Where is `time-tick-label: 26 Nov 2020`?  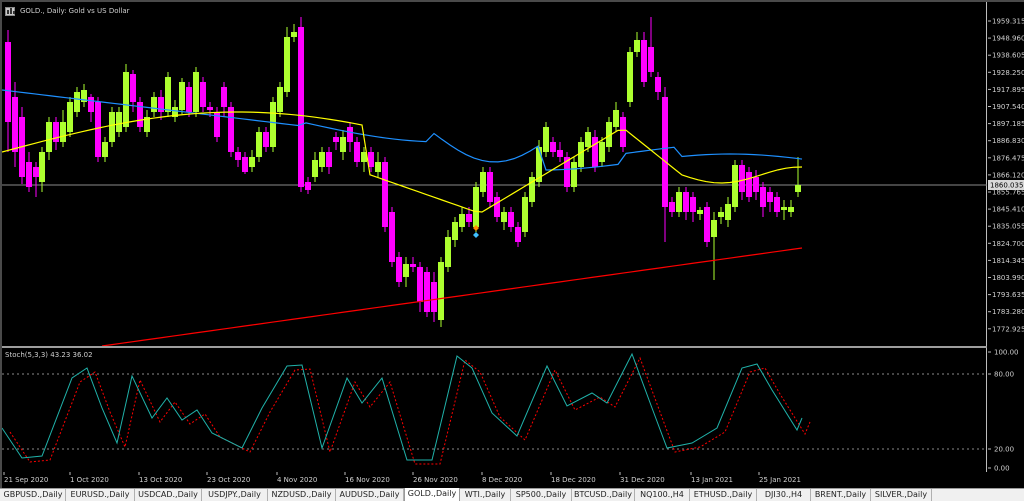
time-tick-label: 26 Nov 2020 is located at coordinates (435, 480).